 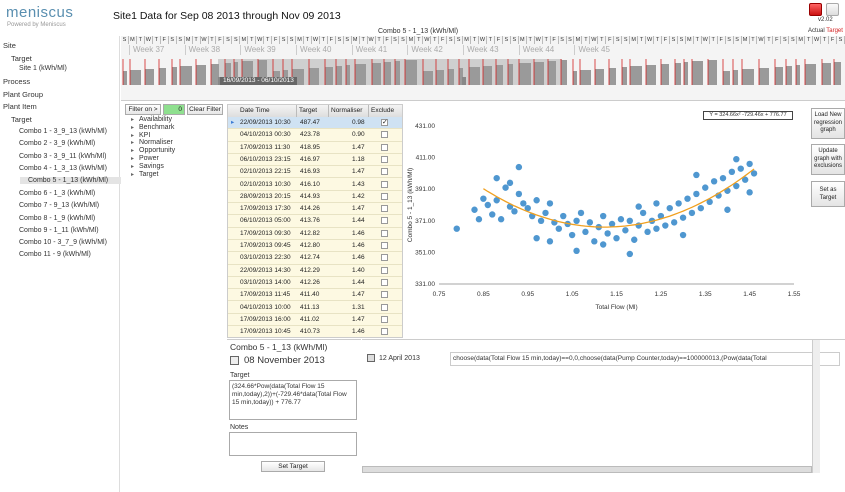 I want to click on load-regression-button: Load New regression graph, so click(x=828, y=123).